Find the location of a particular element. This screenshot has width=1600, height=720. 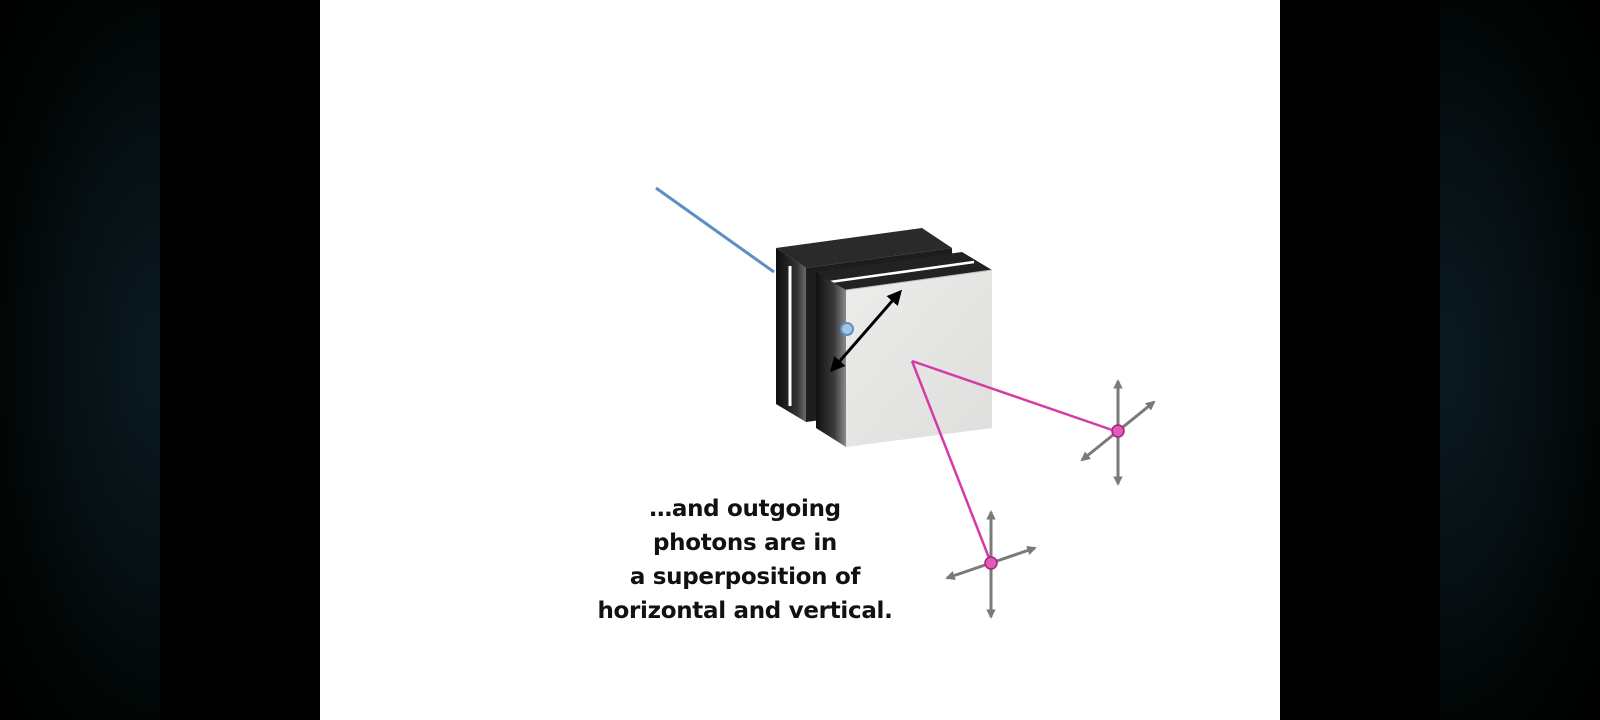

front-crystal is located at coordinates (904, 349).